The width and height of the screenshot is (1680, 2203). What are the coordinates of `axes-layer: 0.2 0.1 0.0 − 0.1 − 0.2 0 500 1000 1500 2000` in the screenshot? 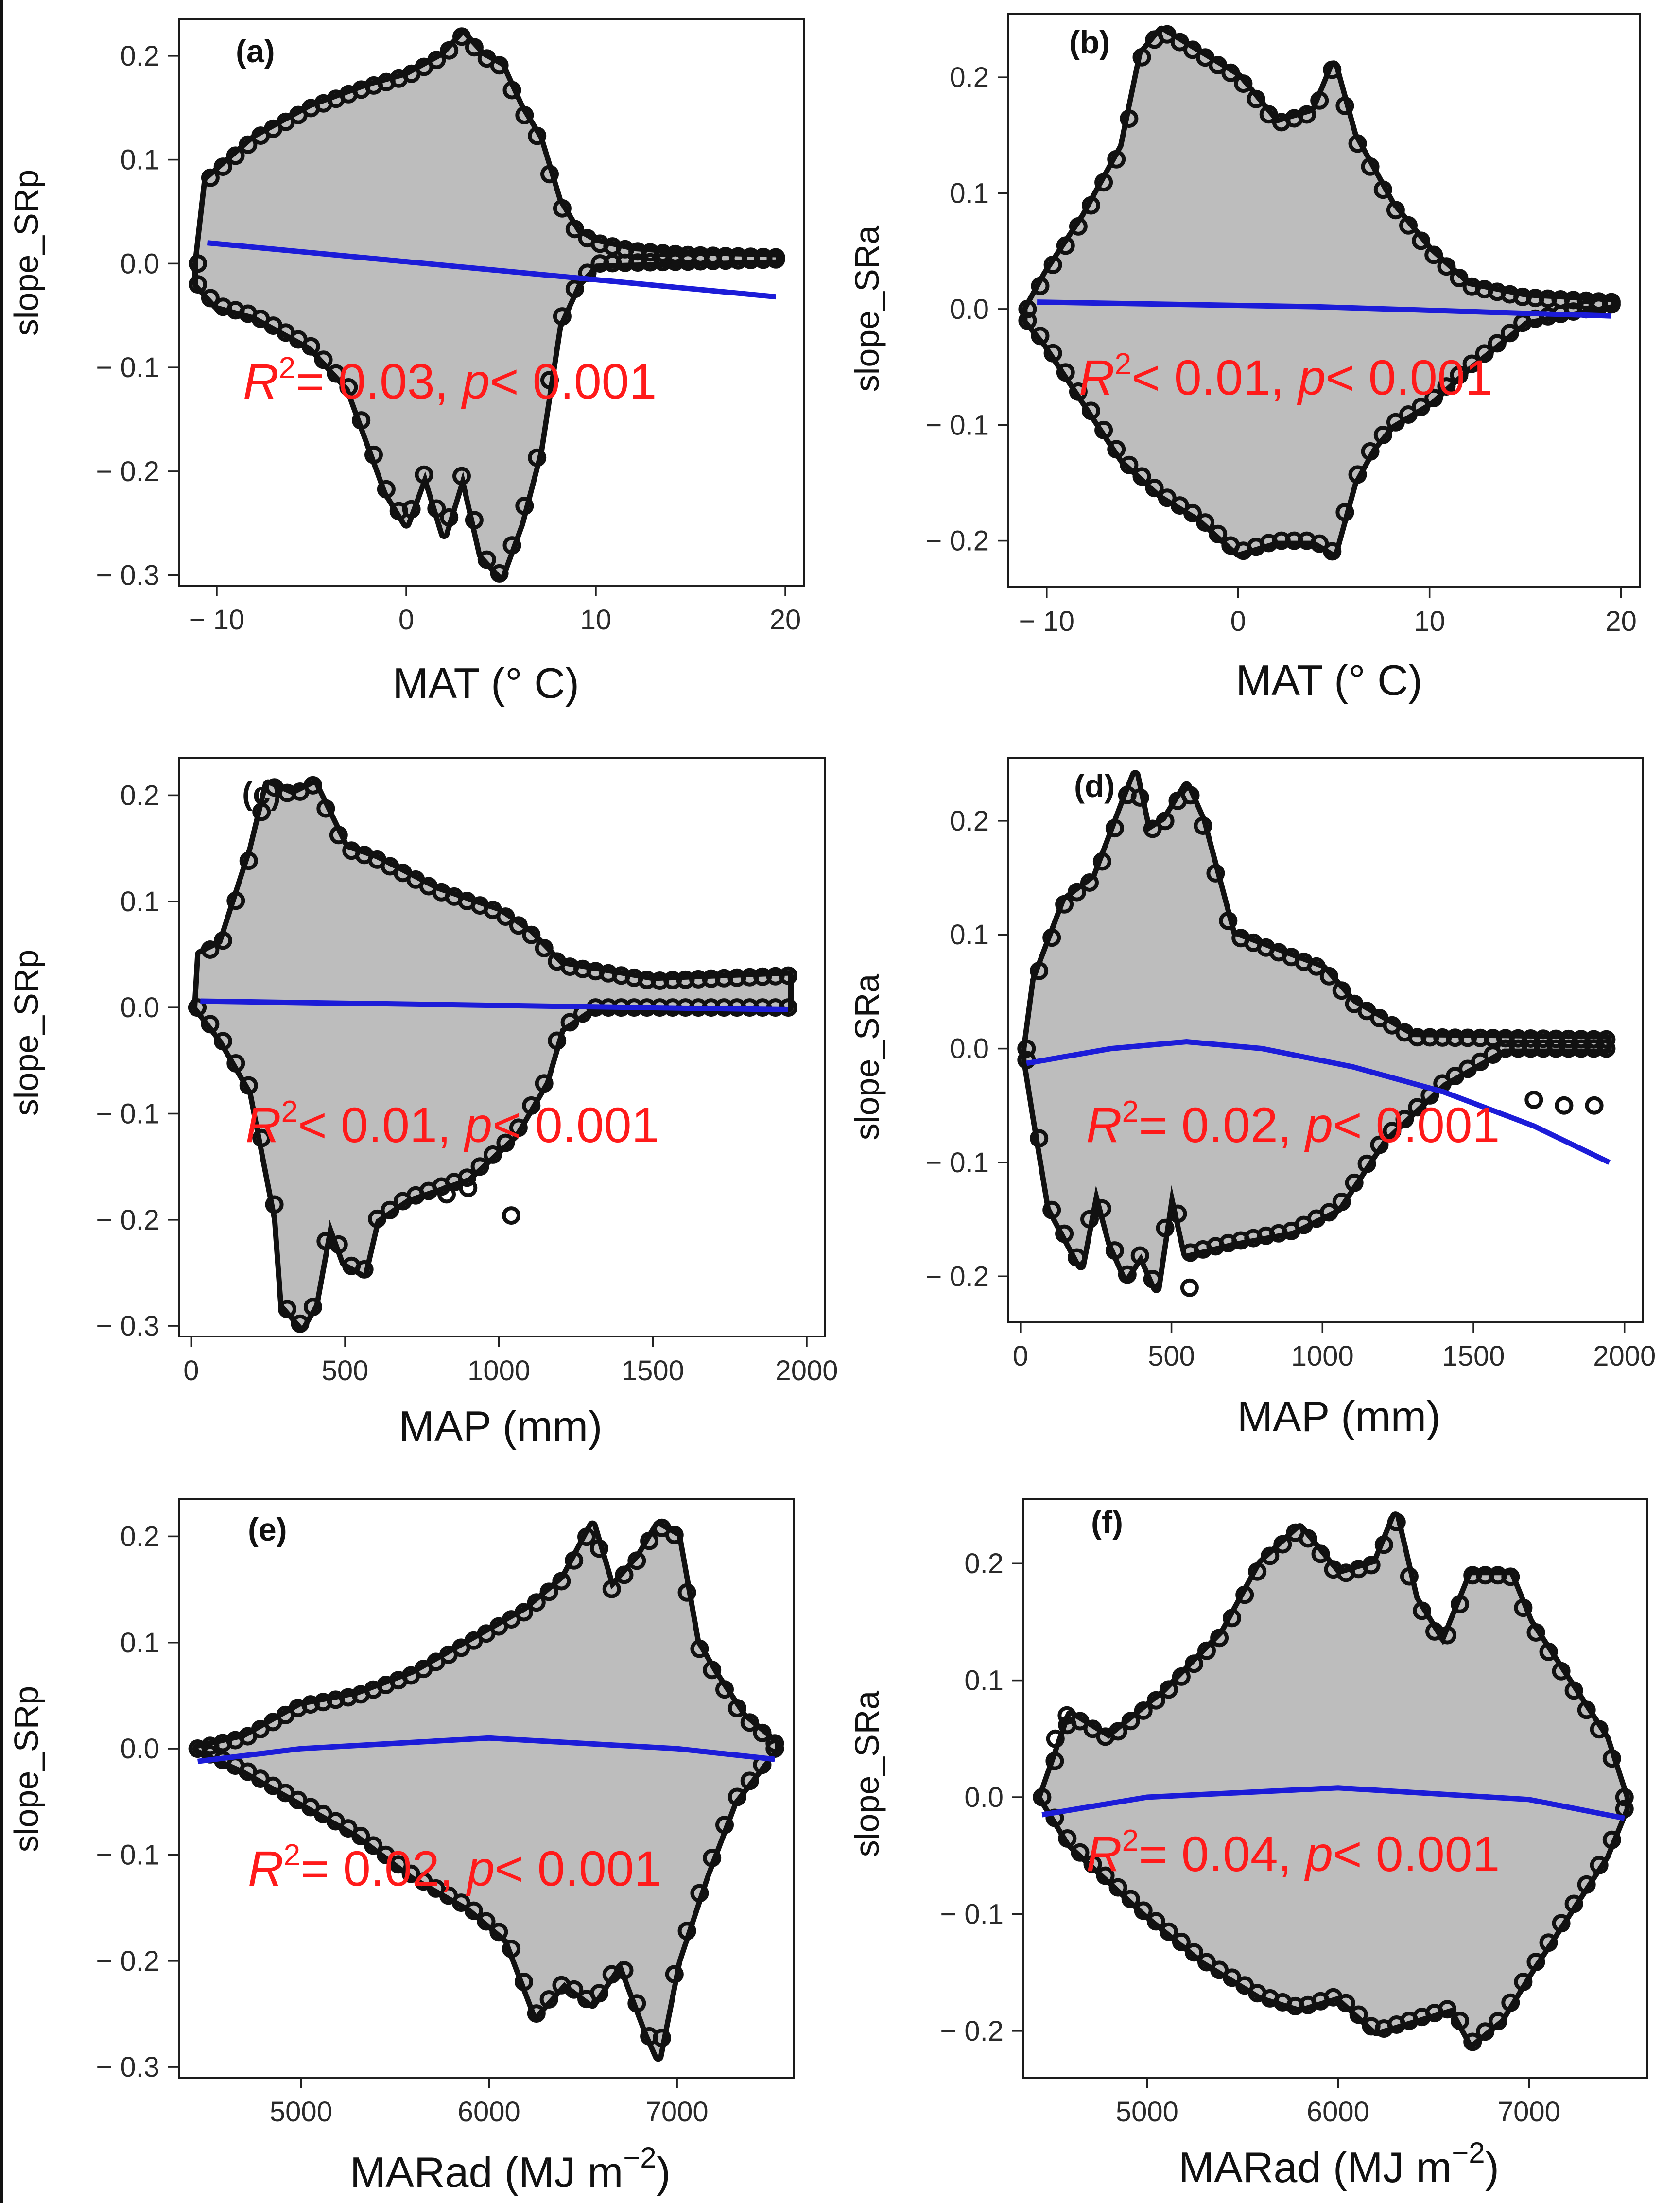 It's located at (1290, 1088).